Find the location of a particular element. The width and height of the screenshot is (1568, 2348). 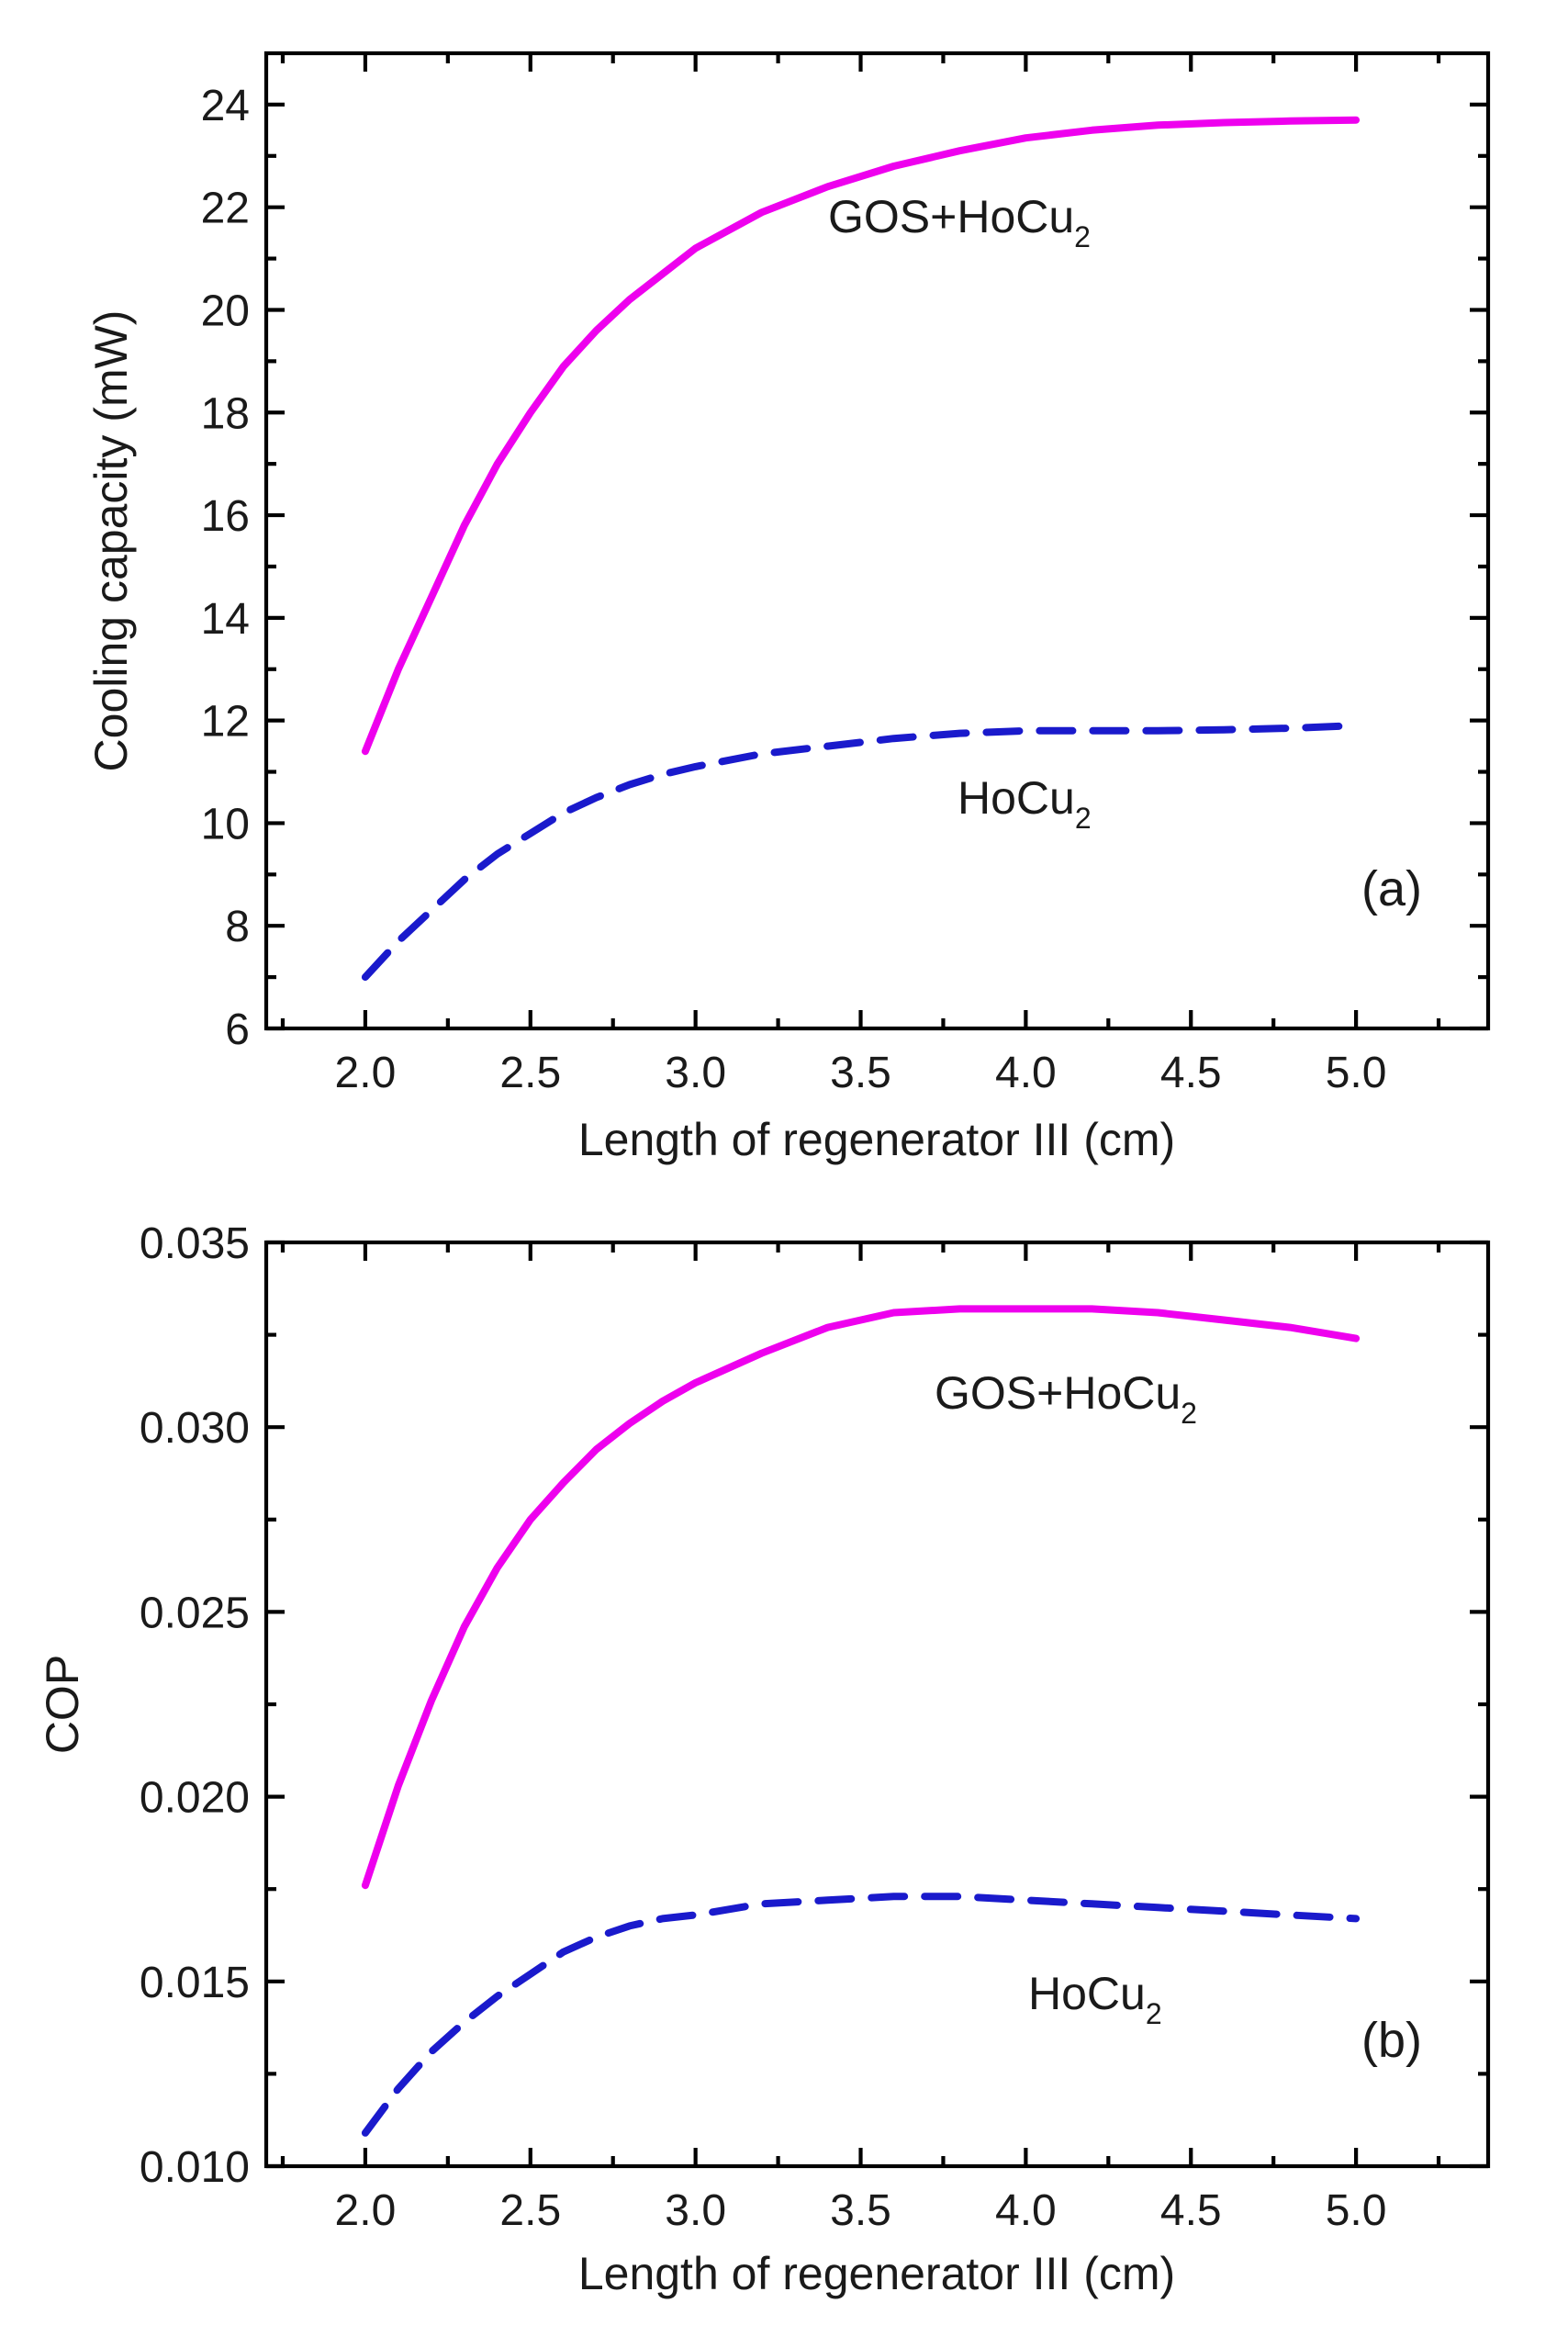

y-tick-label: 0.015 is located at coordinates (195, 1983).